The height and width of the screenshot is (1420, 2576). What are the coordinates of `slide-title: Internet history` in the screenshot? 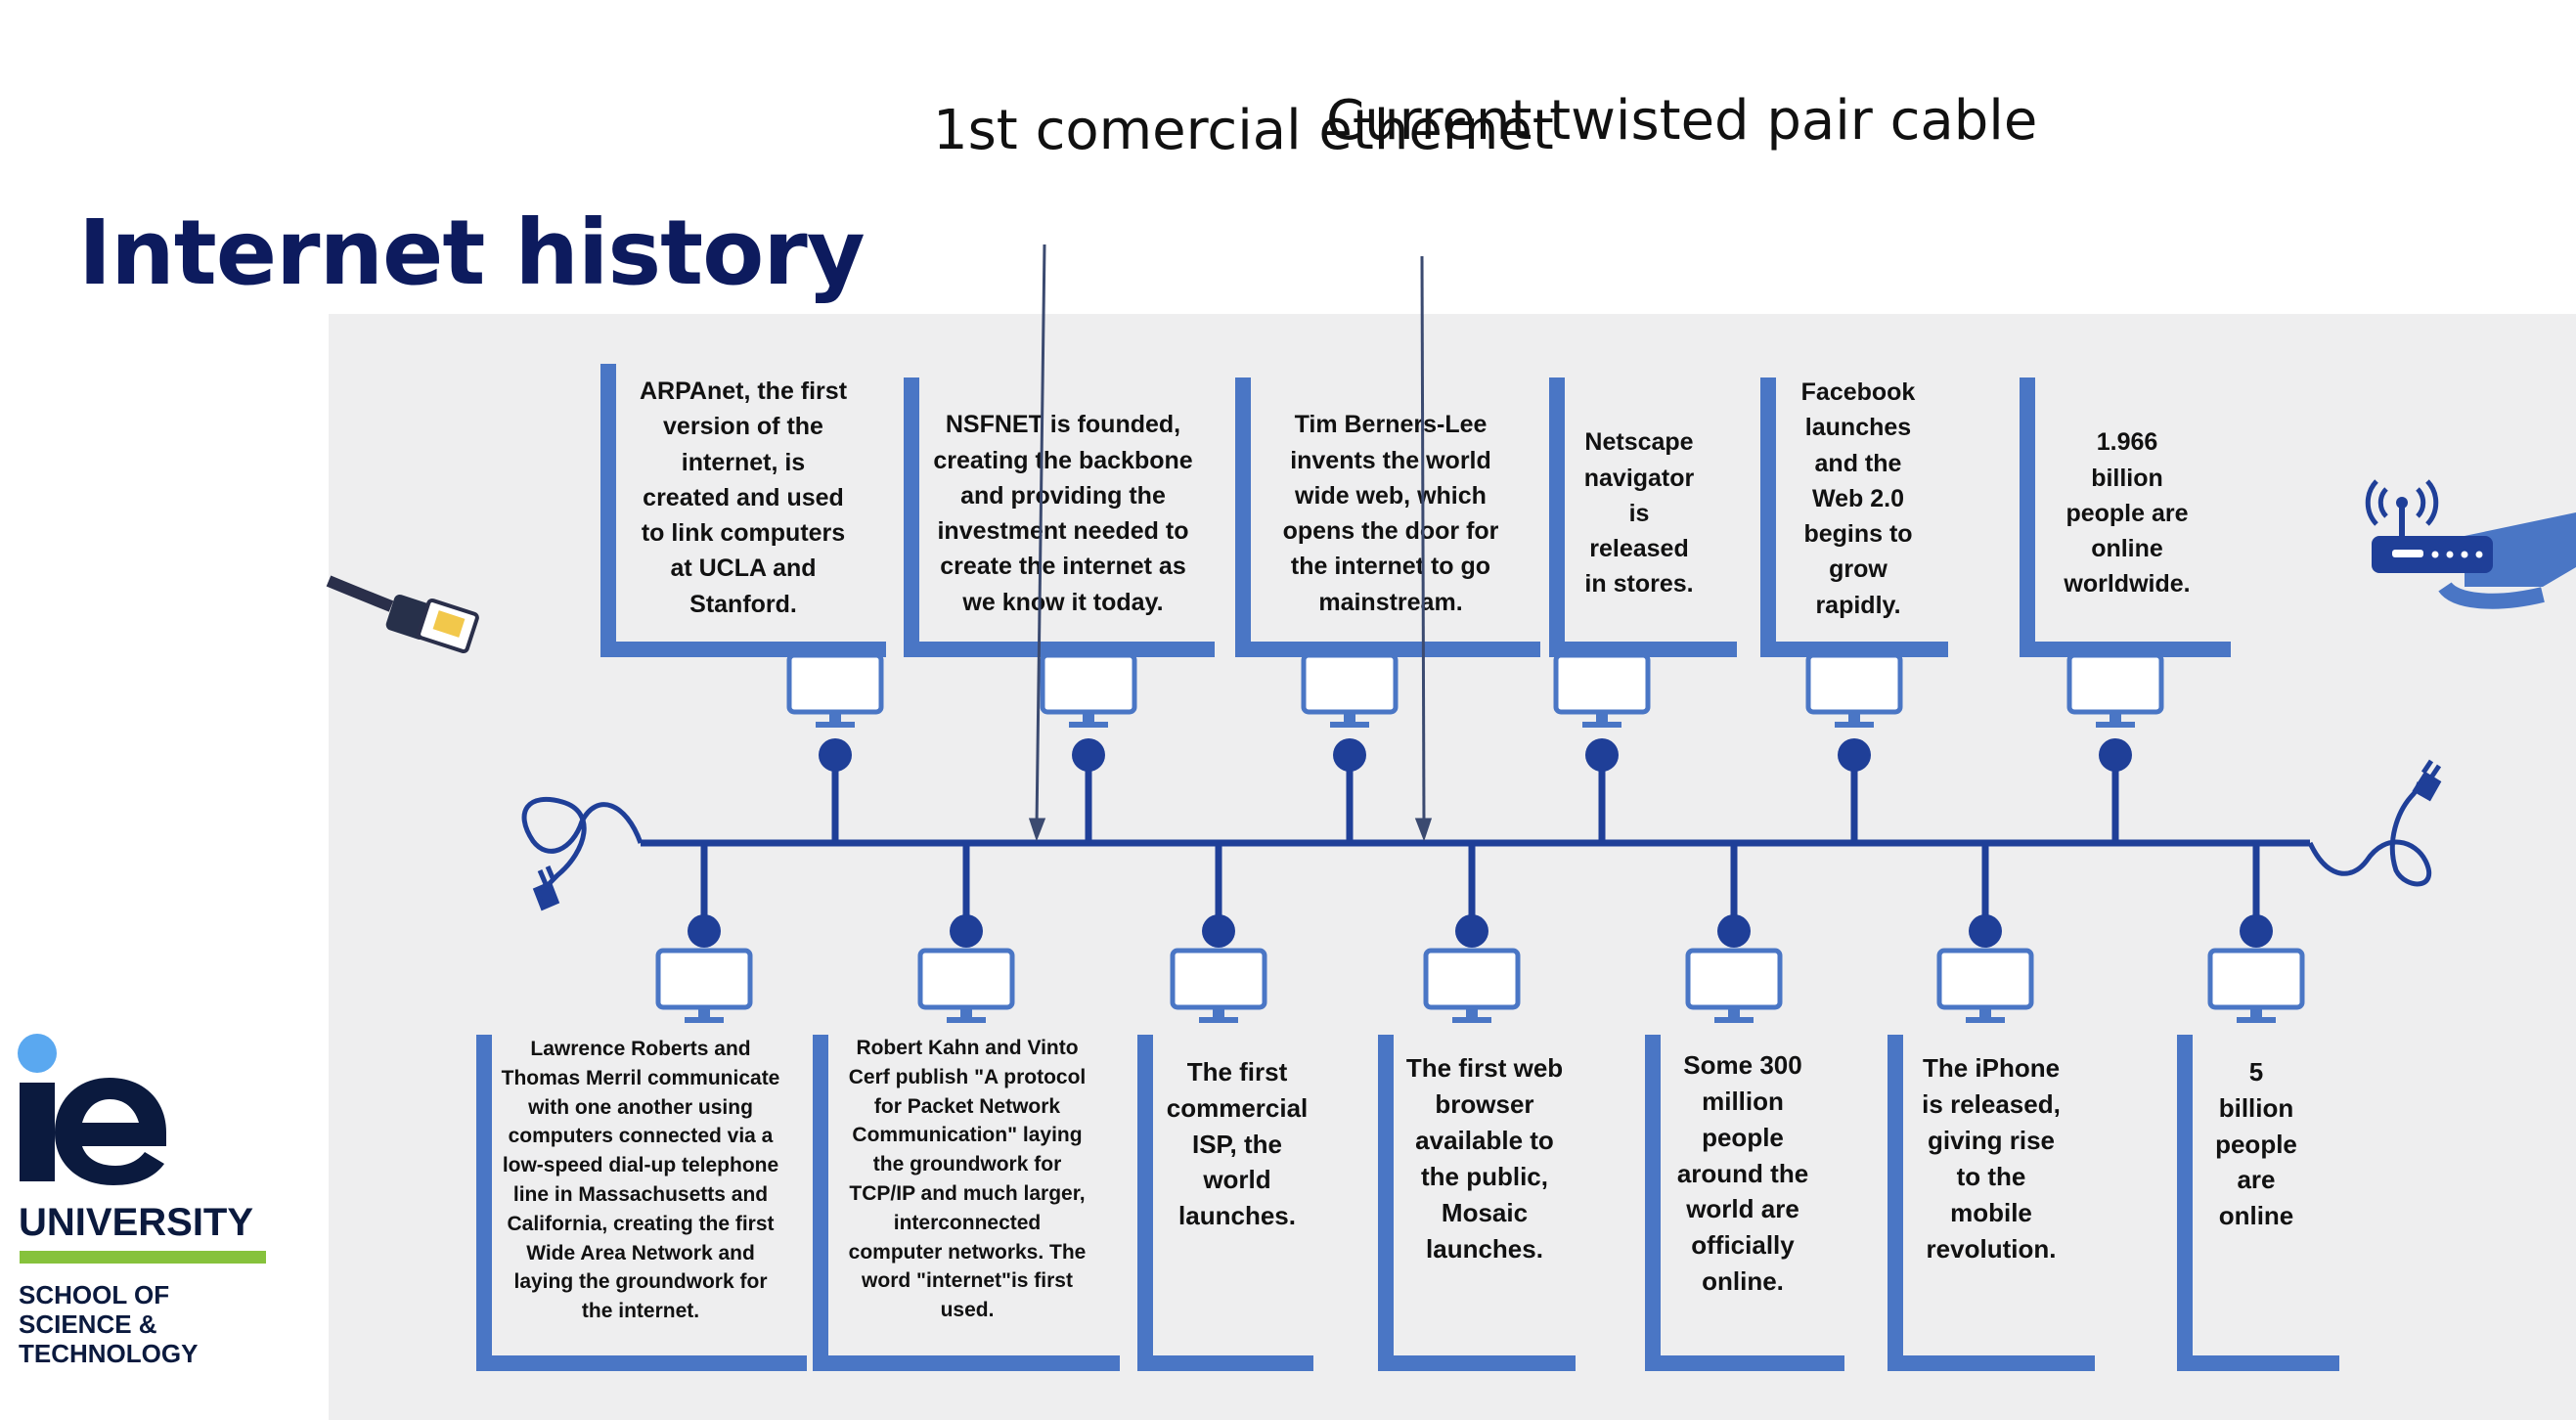 It's located at (472, 252).